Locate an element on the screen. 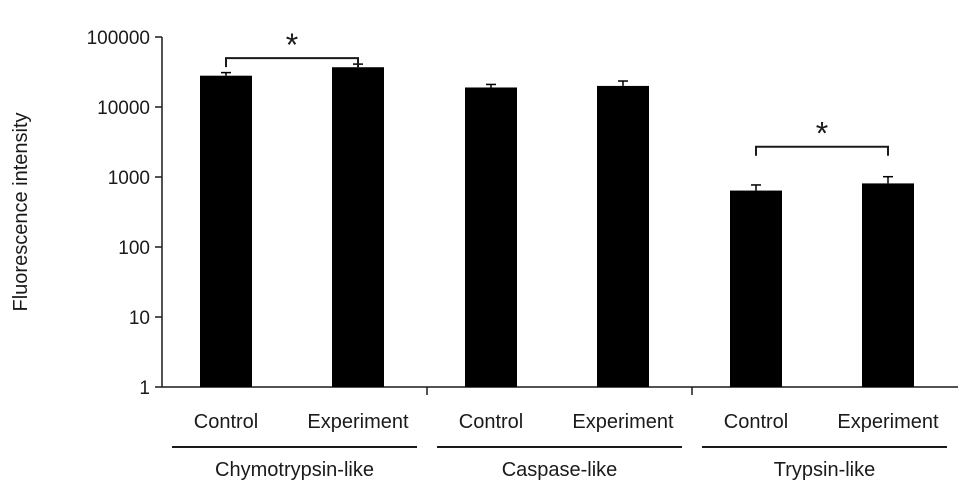 This screenshot has width=969, height=494. y-tick-label: 100000 is located at coordinates (118, 38).